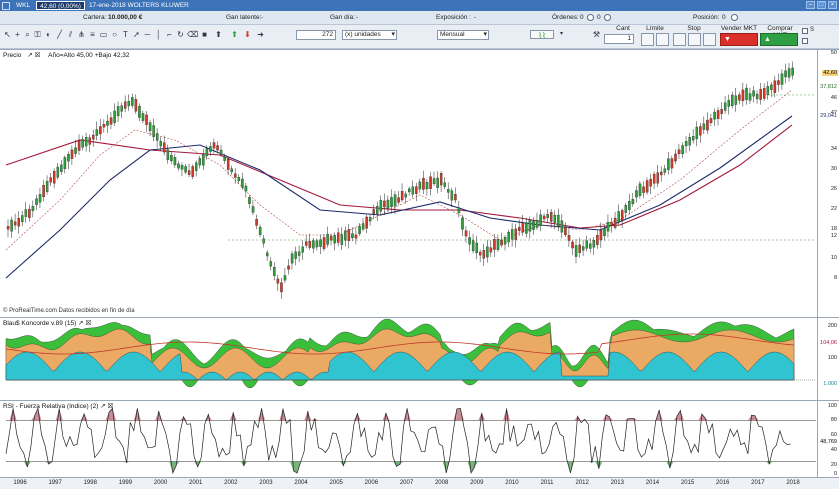 The image size is (839, 489). Describe the element at coordinates (832, 5) in the screenshot. I see `close-icon: ×` at that location.